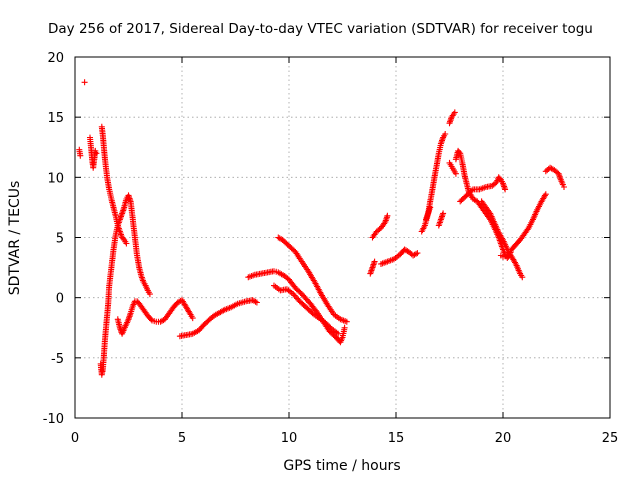 This screenshot has height=480, width=640. I want to click on x-tick-label: 20, so click(503, 438).